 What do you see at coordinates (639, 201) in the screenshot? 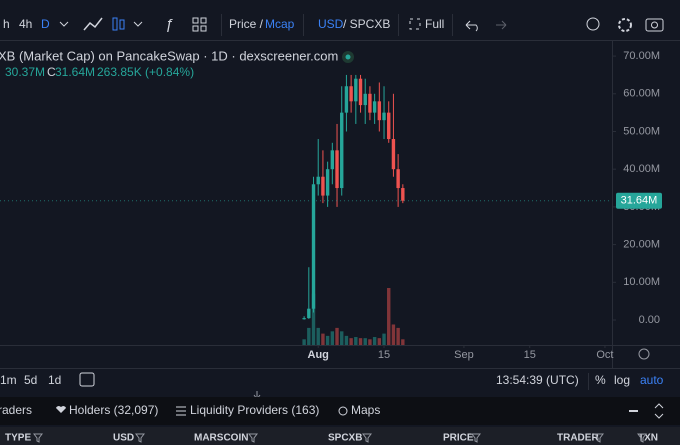
I see `last-price-label: 31.64M` at bounding box center [639, 201].